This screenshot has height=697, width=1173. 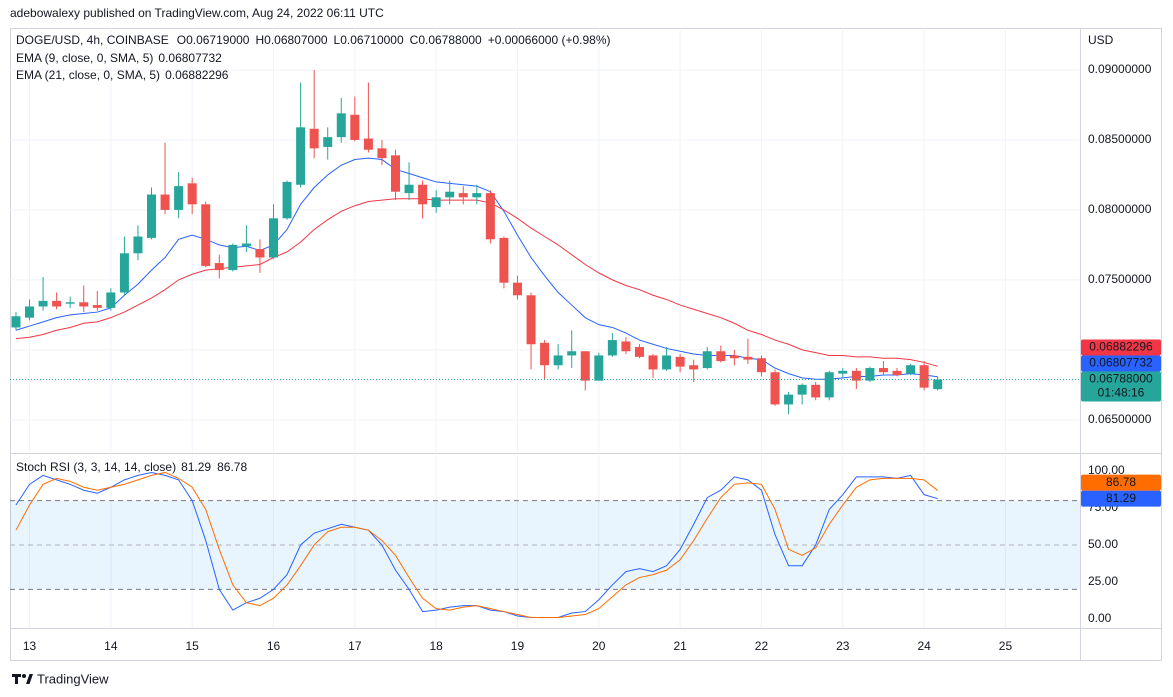 What do you see at coordinates (84, 58) in the screenshot?
I see `legend-name: EMA (9, close, 0, SMA, 5)` at bounding box center [84, 58].